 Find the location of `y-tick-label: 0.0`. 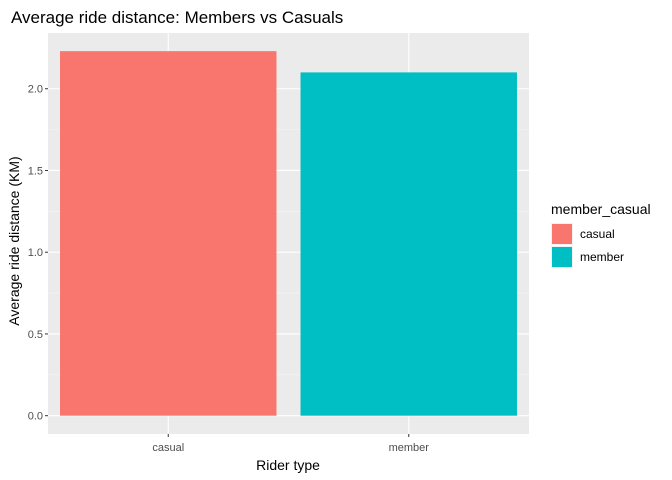

y-tick-label: 0.0 is located at coordinates (35, 417).